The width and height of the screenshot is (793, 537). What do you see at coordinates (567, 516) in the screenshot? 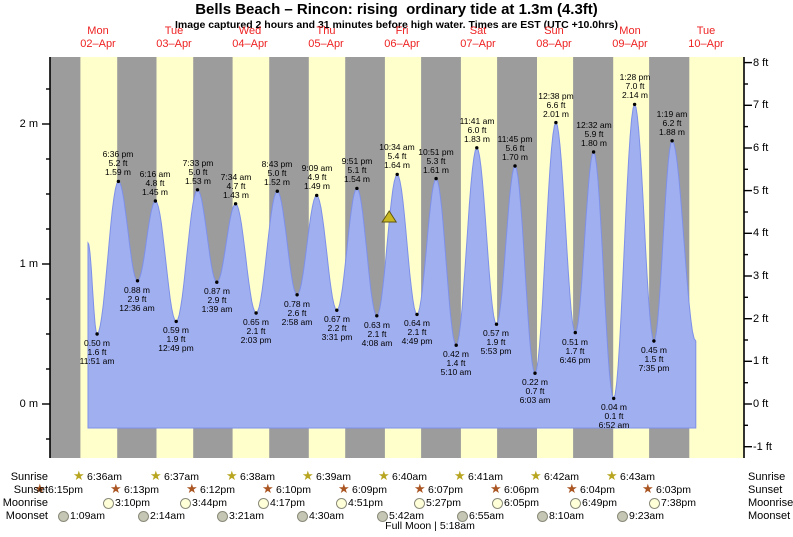
I see `moonset-time: 8:10am` at bounding box center [567, 516].